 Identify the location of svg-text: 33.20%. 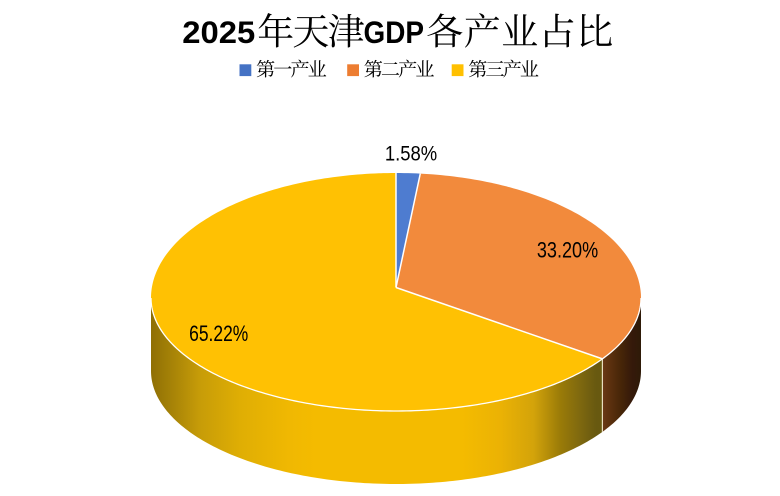
(567, 251).